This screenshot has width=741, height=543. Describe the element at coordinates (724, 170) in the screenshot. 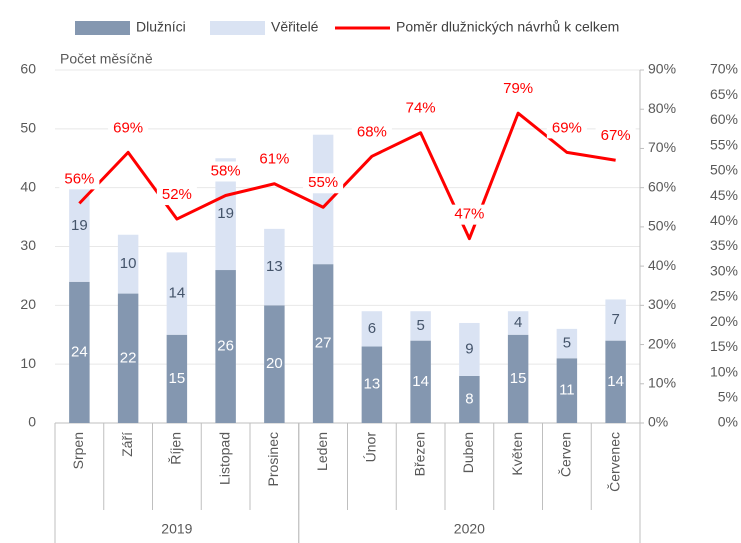

I see `y3-tick-label: 50%` at that location.